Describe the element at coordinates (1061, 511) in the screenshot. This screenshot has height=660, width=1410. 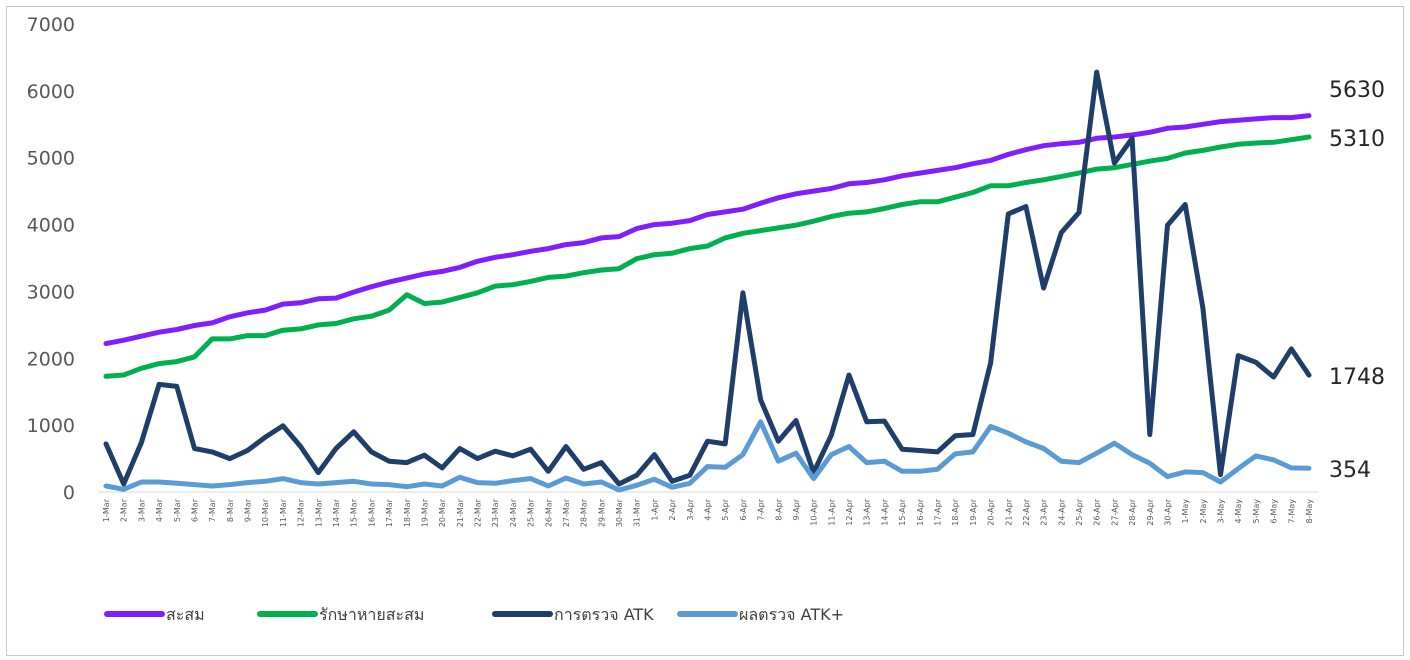
I see `x-tick-label: 24-Apr` at that location.